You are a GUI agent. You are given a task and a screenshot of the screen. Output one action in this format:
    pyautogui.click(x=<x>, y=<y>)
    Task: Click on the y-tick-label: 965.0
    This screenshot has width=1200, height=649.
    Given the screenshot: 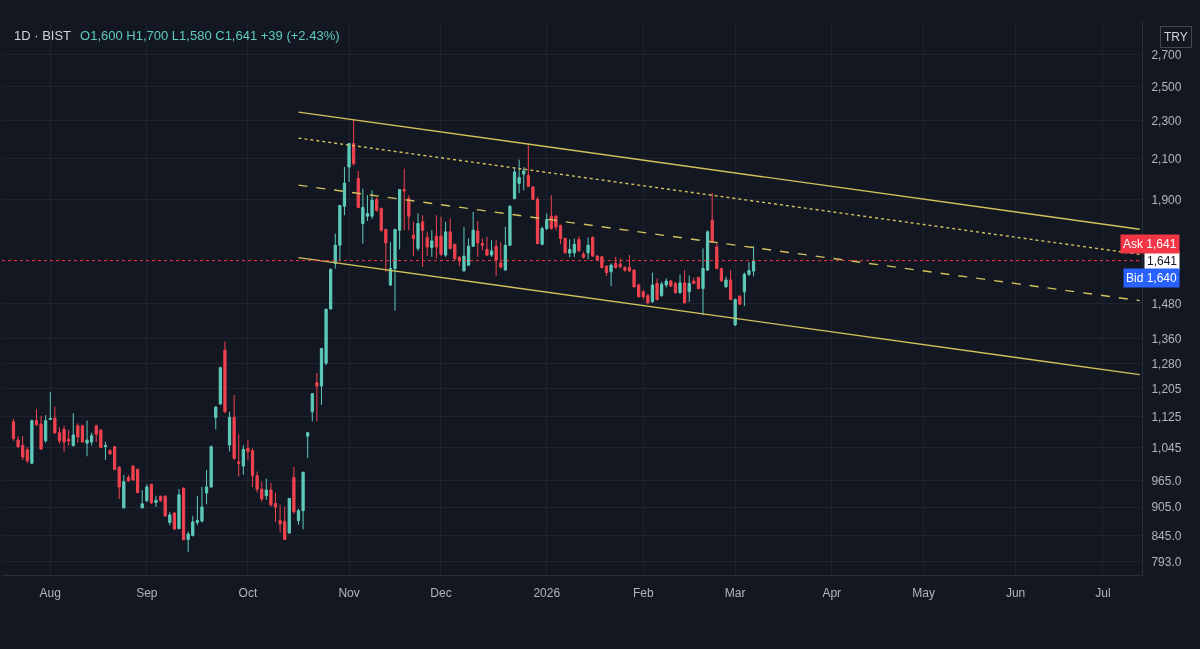 What is the action you would take?
    pyautogui.click(x=1166, y=480)
    